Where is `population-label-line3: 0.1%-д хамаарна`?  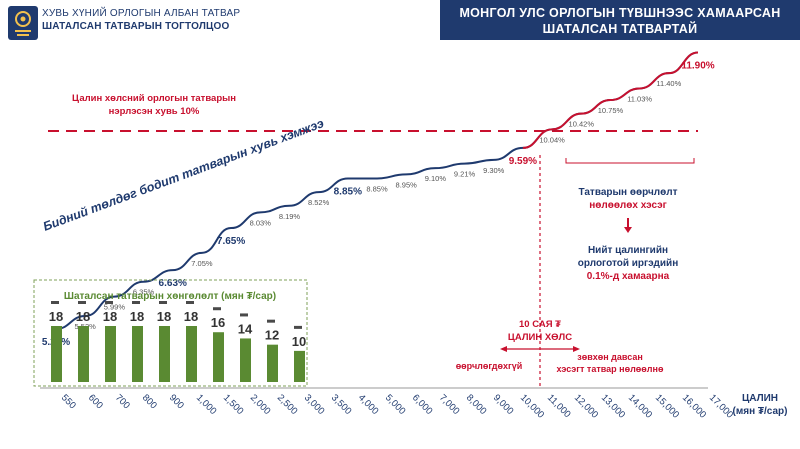
population-label-line3: 0.1%-д хамаарна is located at coordinates (628, 276).